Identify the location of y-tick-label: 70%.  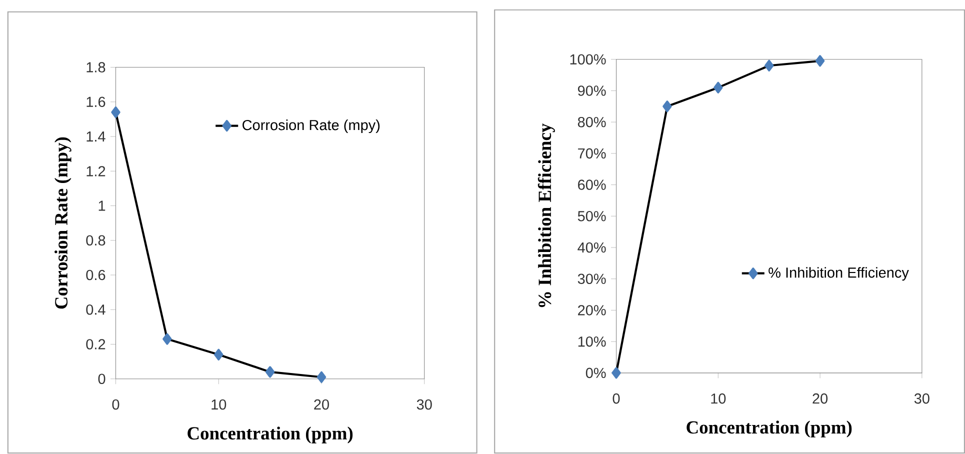
(592, 153).